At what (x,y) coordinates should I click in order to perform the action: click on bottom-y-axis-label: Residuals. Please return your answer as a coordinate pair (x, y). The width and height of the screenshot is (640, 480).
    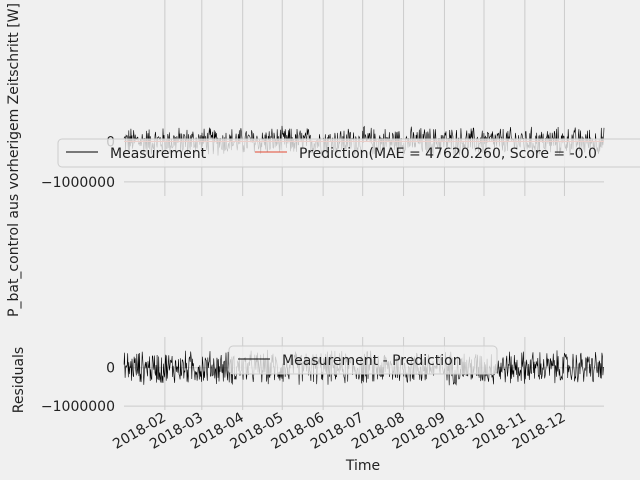
    Looking at the image, I should click on (19, 380).